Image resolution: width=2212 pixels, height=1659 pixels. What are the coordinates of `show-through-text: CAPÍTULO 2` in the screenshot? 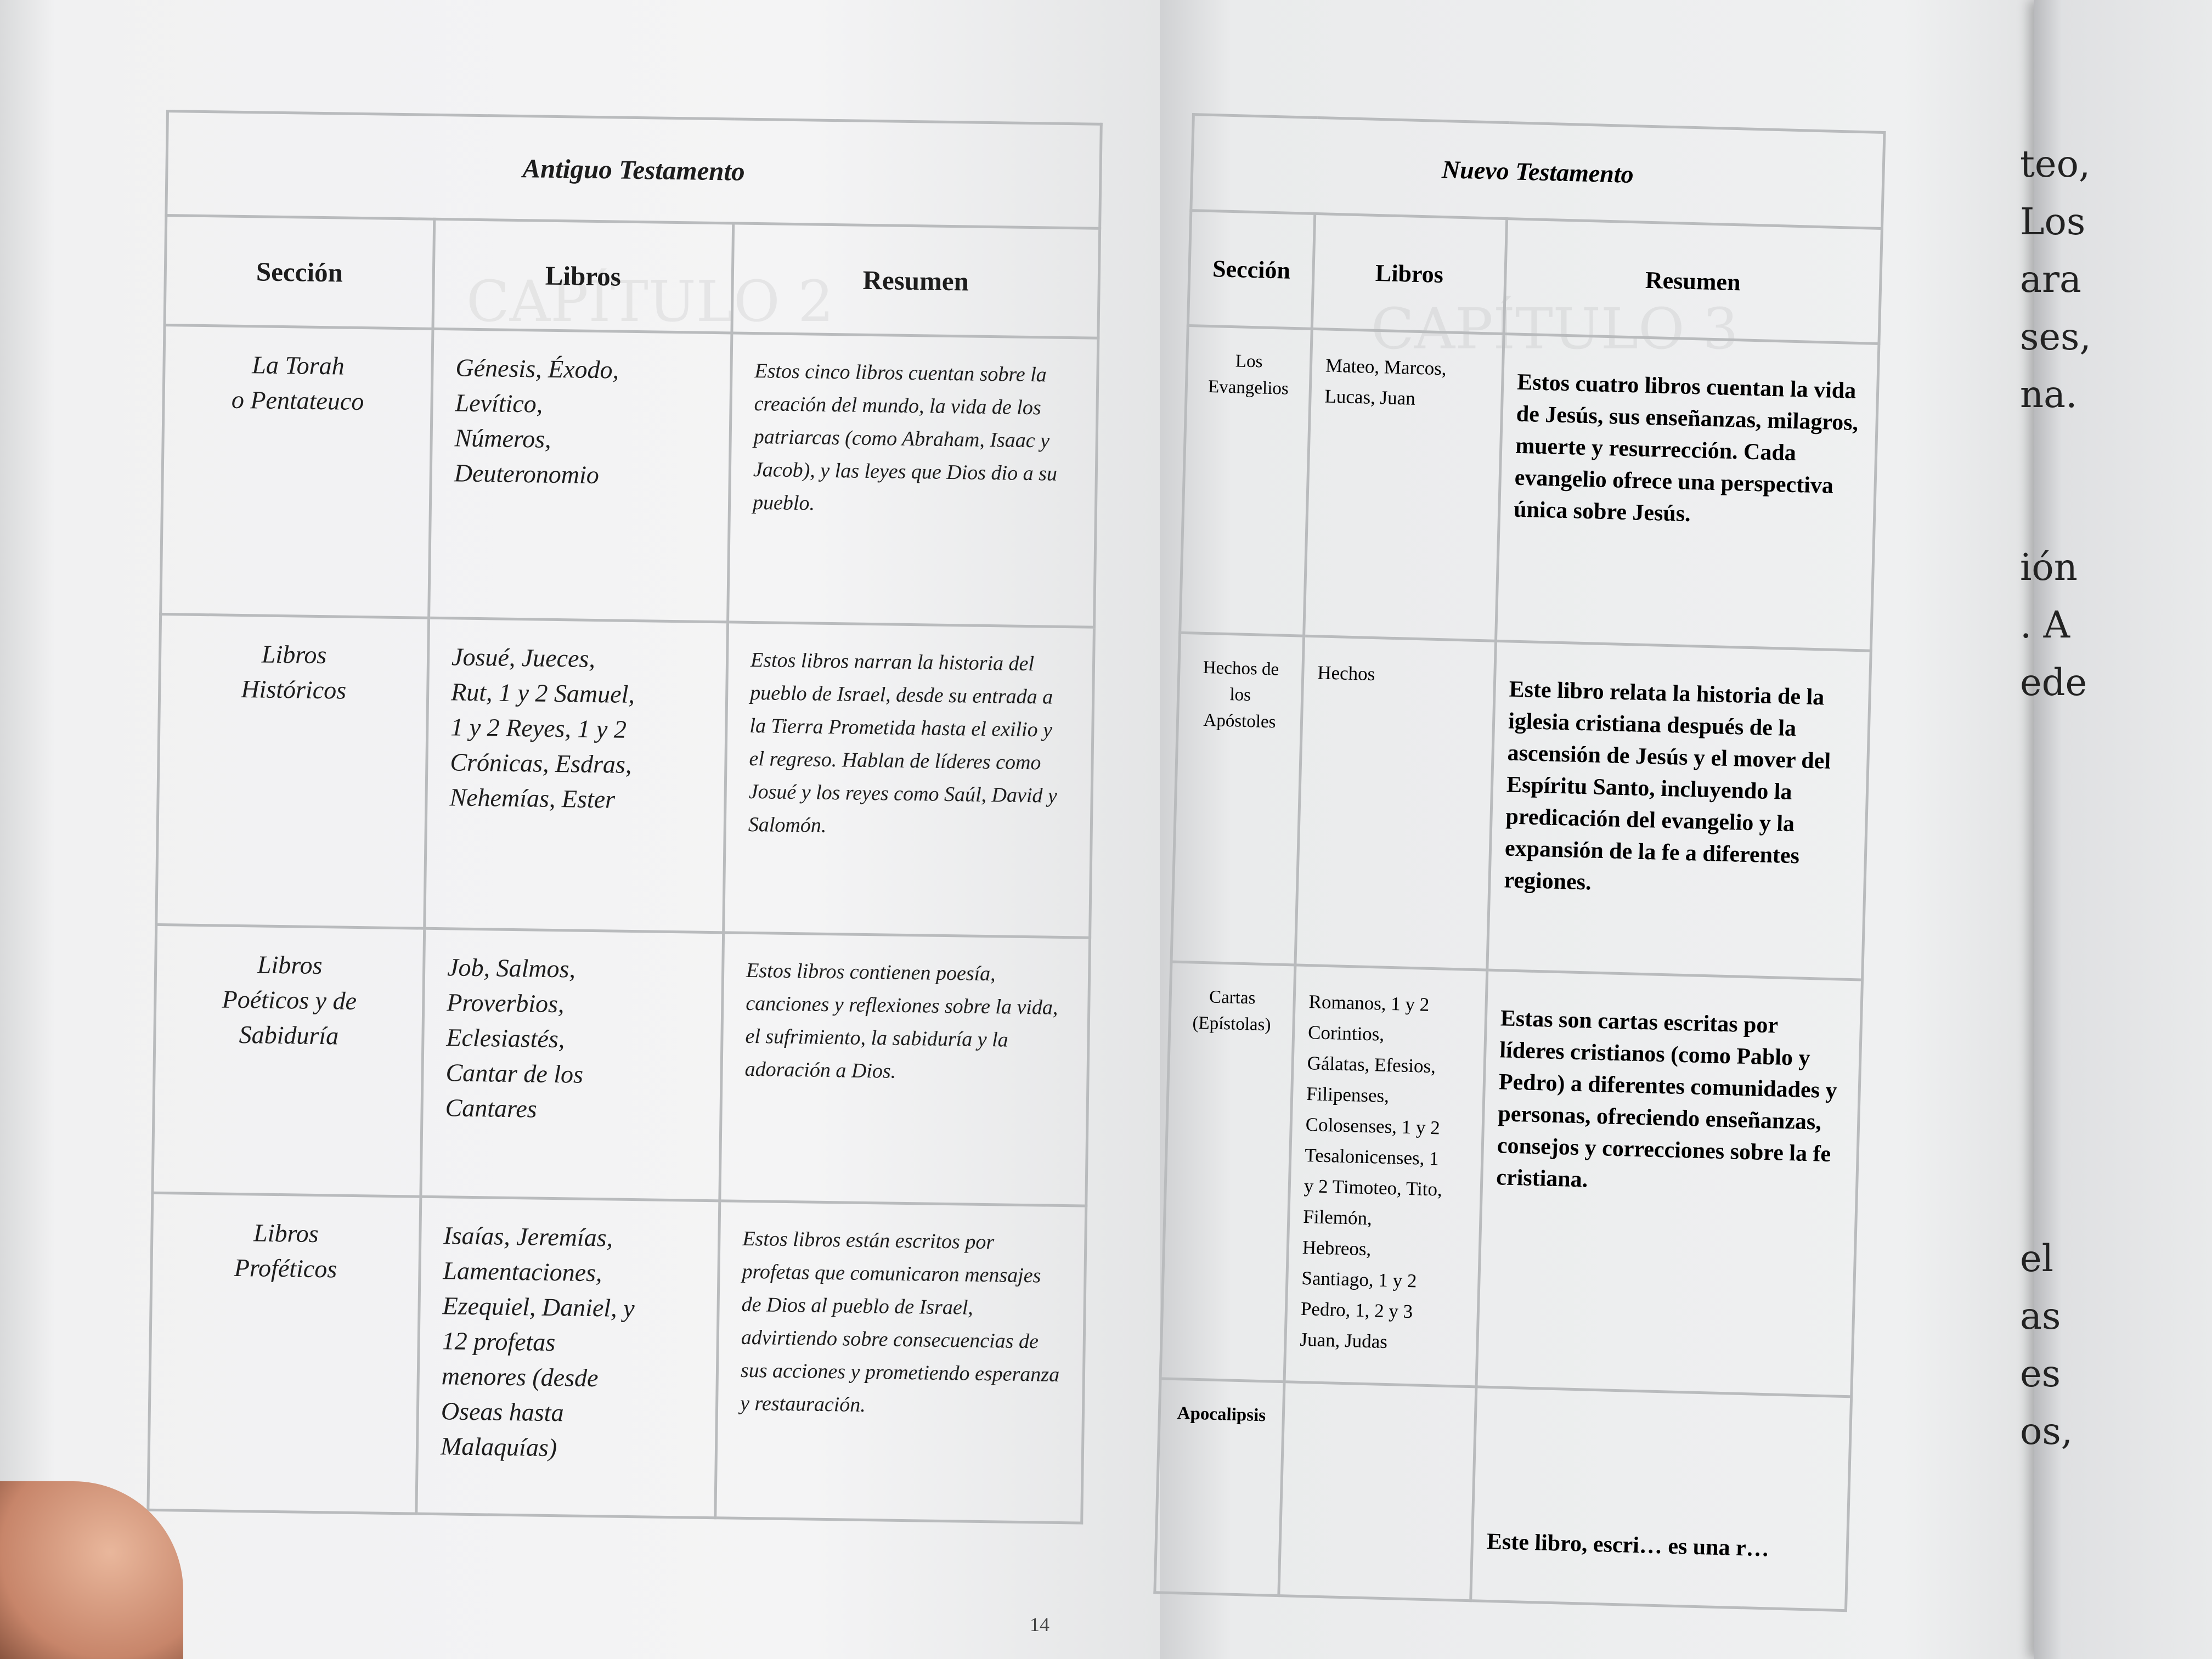 It's located at (650, 302).